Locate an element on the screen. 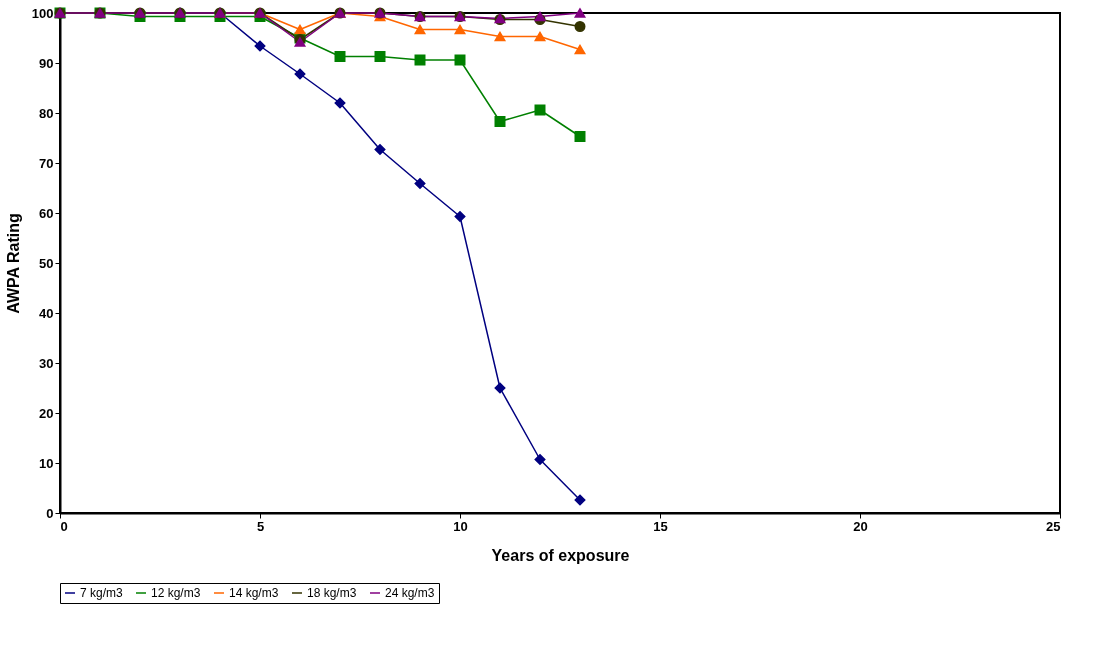 Image resolution: width=1112 pixels, height=645 pixels. legend-label: 7 kg/m3 is located at coordinates (102, 593).